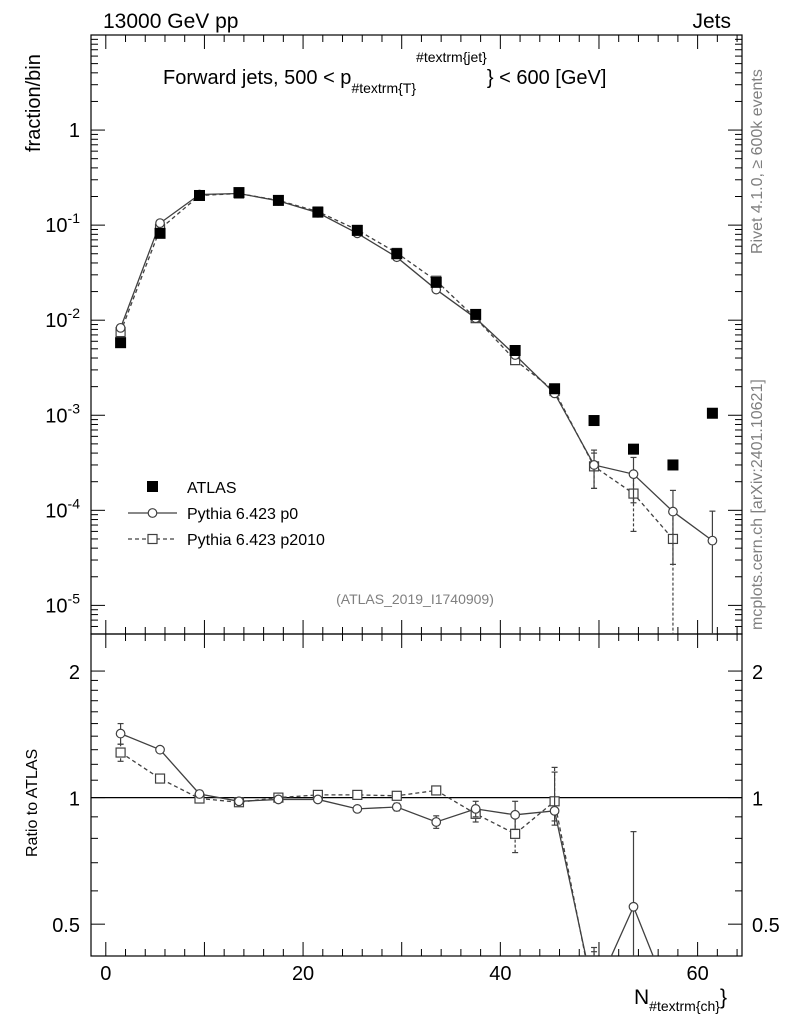  I want to click on ratio-y-tick-label-right: 1, so click(757, 800).